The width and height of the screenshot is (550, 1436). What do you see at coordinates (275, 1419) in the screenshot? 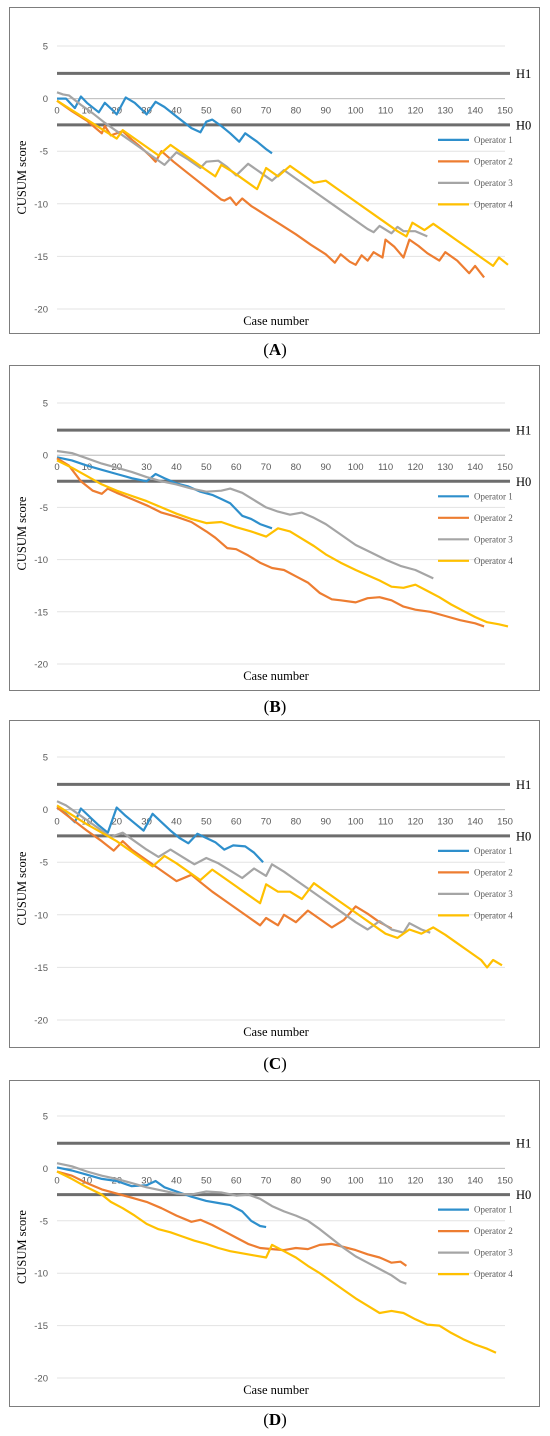
I see `panel-label-d: (D)` at bounding box center [275, 1419].